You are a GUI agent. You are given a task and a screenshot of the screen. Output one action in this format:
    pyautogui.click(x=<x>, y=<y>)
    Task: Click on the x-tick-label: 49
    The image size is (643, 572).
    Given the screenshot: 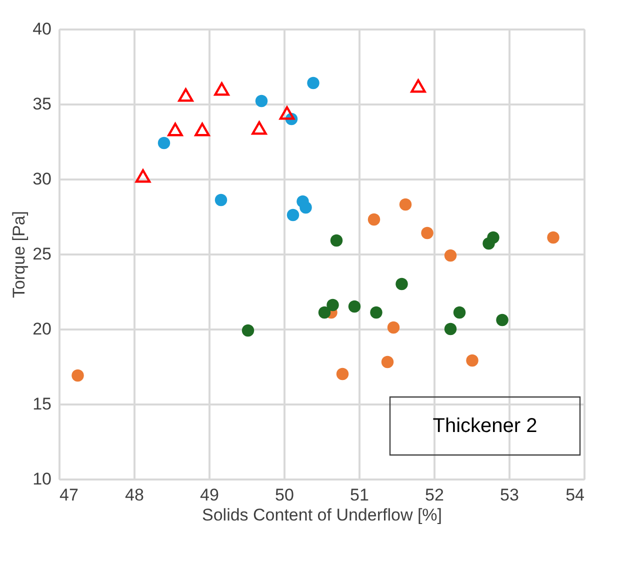 What is the action you would take?
    pyautogui.click(x=209, y=495)
    